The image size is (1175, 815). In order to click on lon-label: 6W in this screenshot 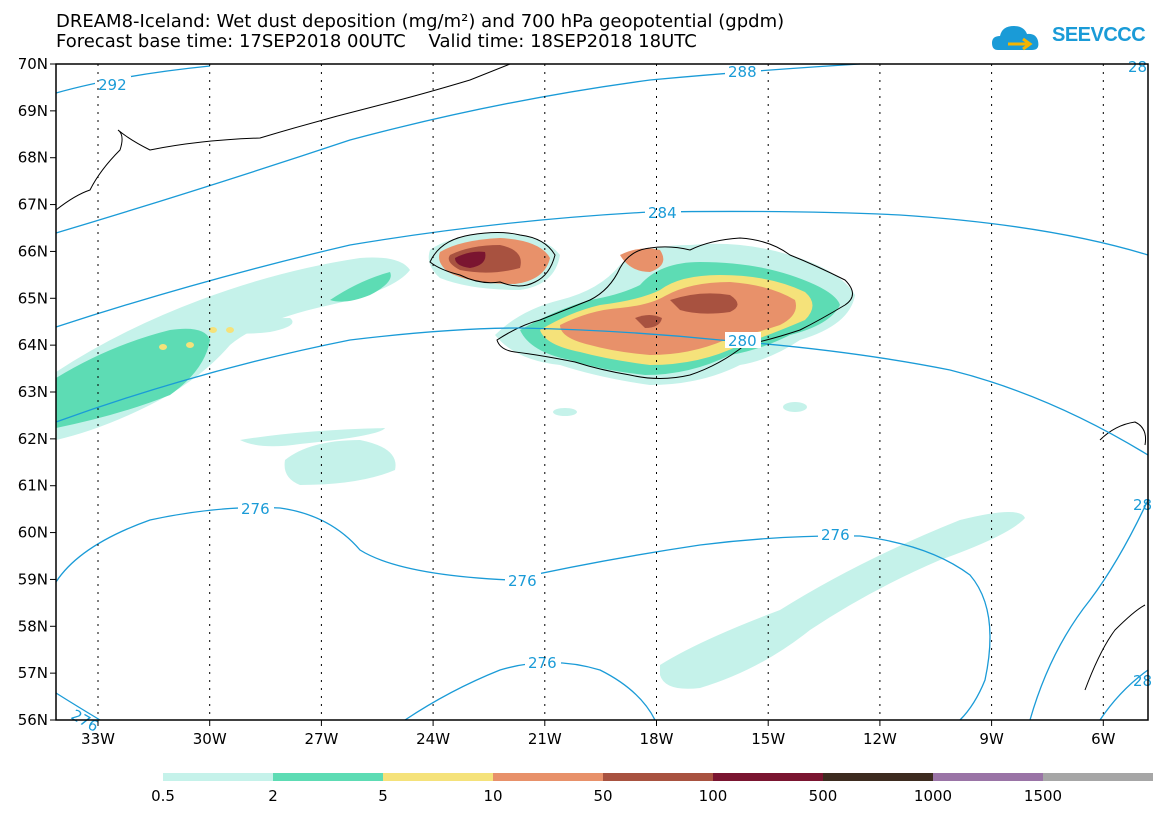, I will do `click(1103, 739)`.